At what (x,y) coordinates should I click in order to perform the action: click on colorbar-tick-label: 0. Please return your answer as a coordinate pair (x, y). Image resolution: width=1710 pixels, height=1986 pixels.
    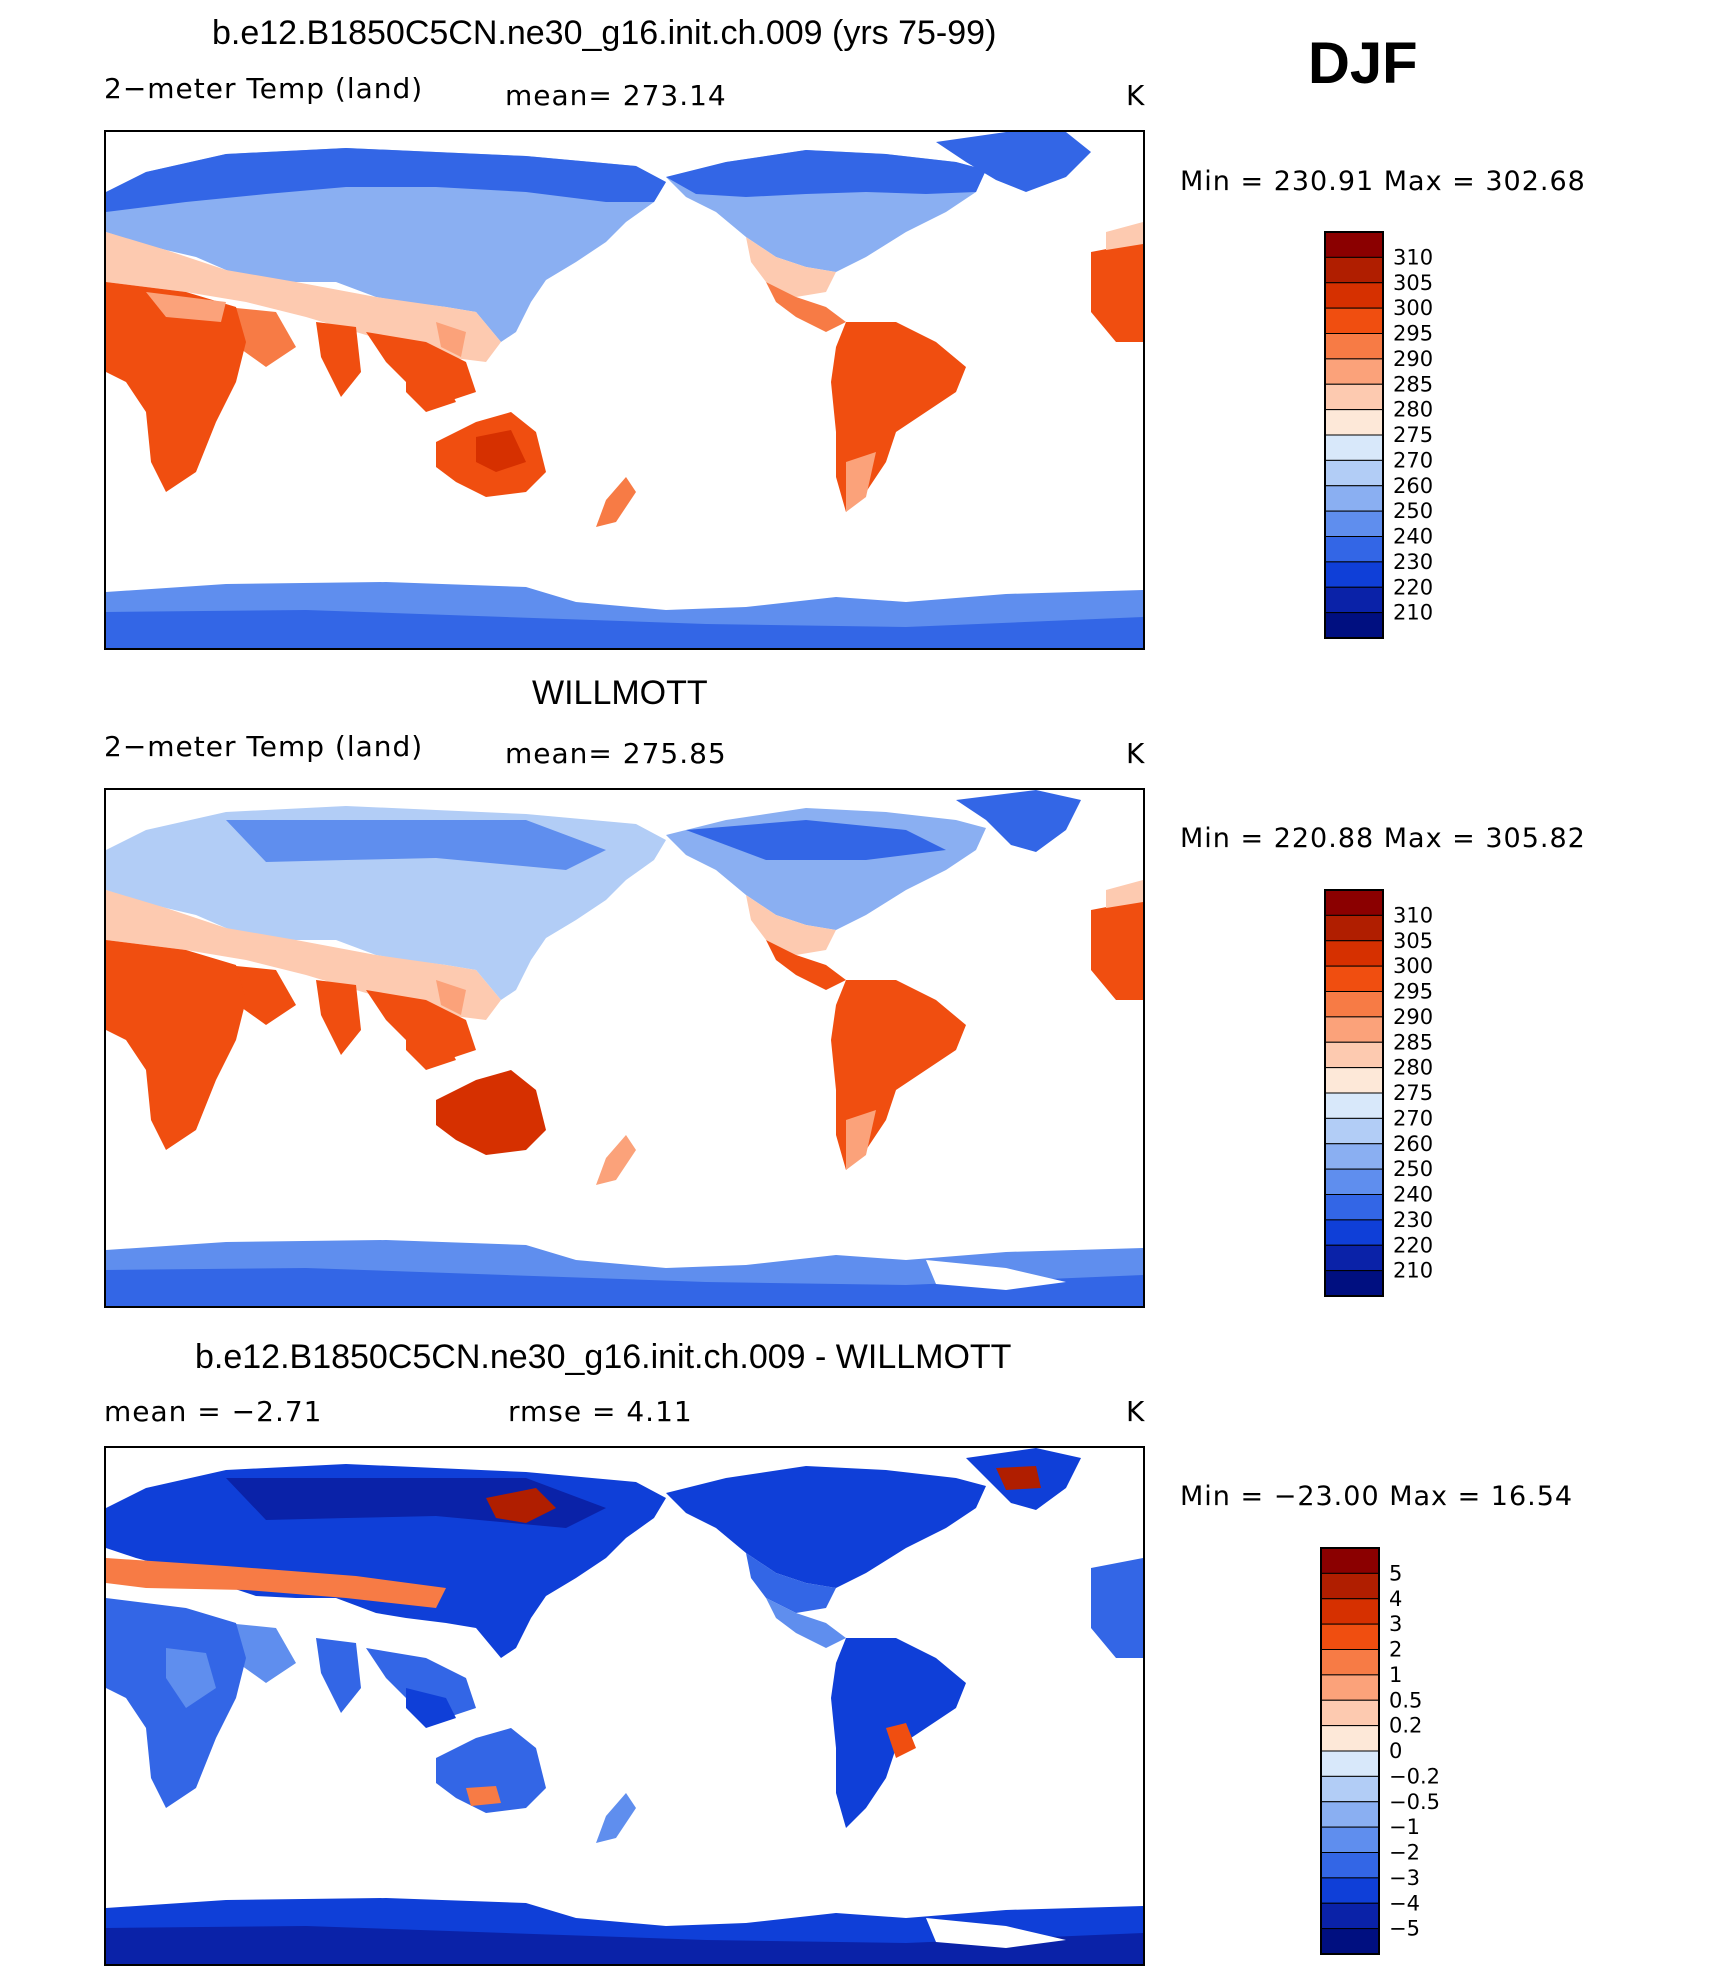
    Looking at the image, I should click on (1395, 1751).